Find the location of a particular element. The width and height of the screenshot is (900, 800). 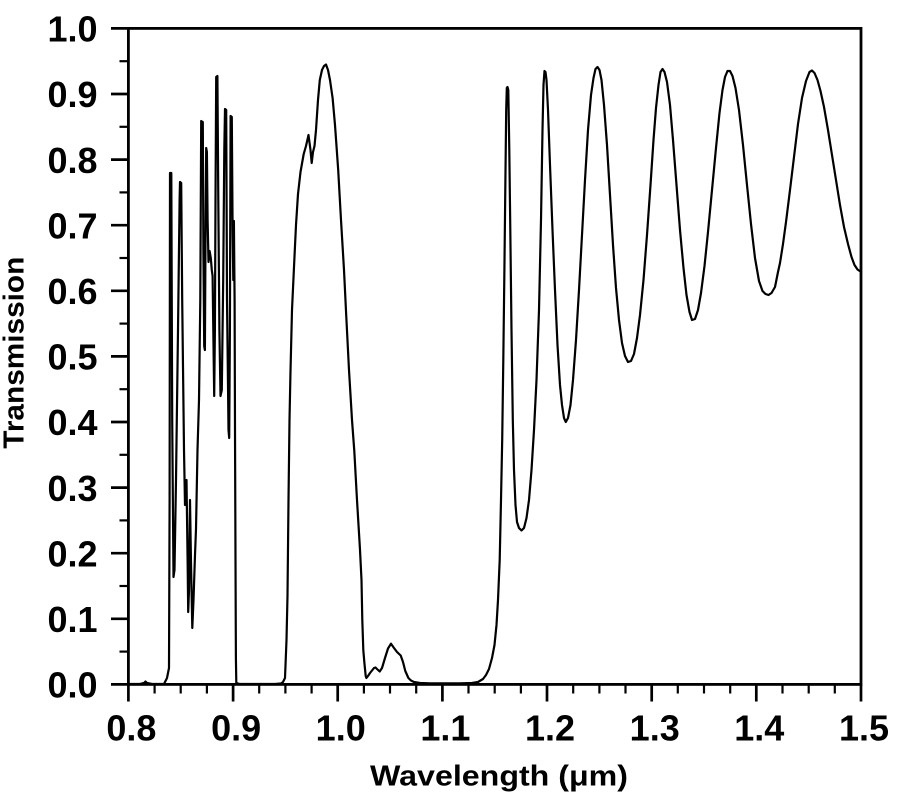

svg-text: 0.4 is located at coordinates (72, 422).